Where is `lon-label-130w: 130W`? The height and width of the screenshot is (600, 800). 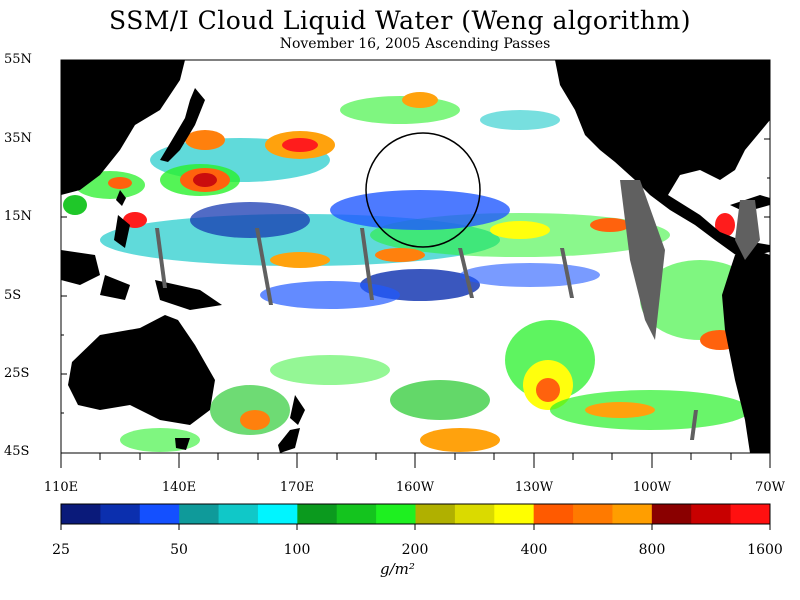 lon-label-130w: 130W is located at coordinates (534, 487).